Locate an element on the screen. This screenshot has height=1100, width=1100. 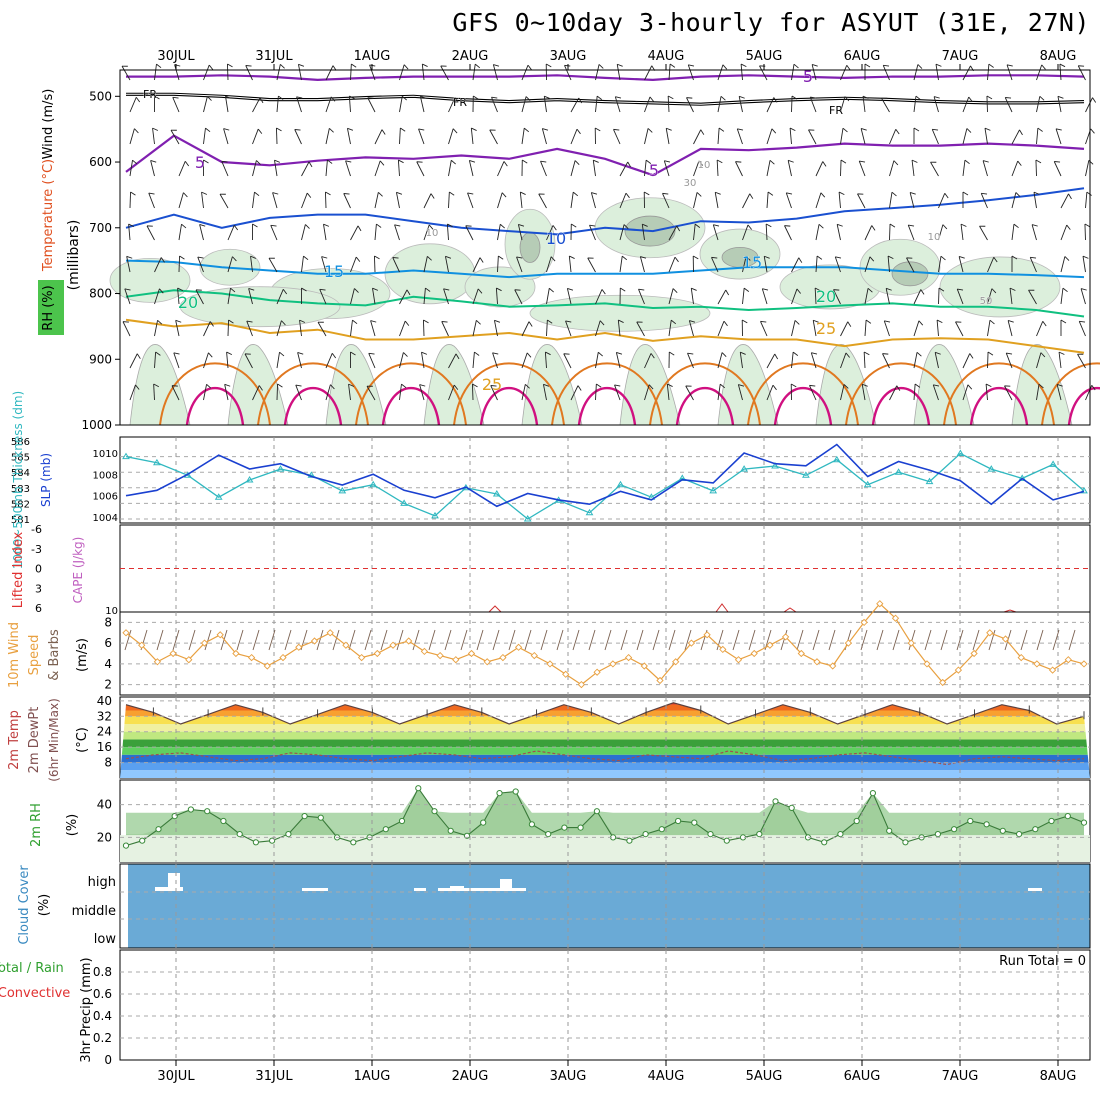
precip-ytick-3: 0.2 is located at coordinates (102, 1038).